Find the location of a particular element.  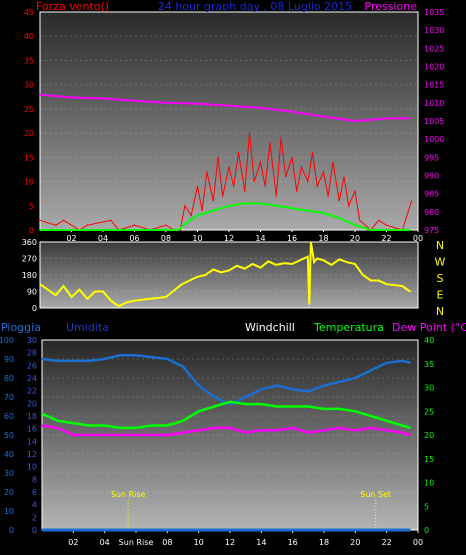

sun-set-label: Sun Set is located at coordinates (375, 494).